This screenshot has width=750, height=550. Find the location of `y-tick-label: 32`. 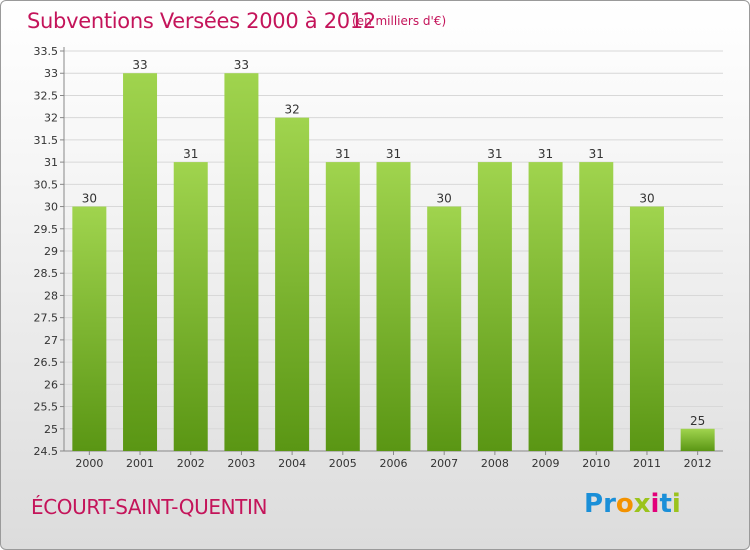

y-tick-label: 32 is located at coordinates (51, 118).